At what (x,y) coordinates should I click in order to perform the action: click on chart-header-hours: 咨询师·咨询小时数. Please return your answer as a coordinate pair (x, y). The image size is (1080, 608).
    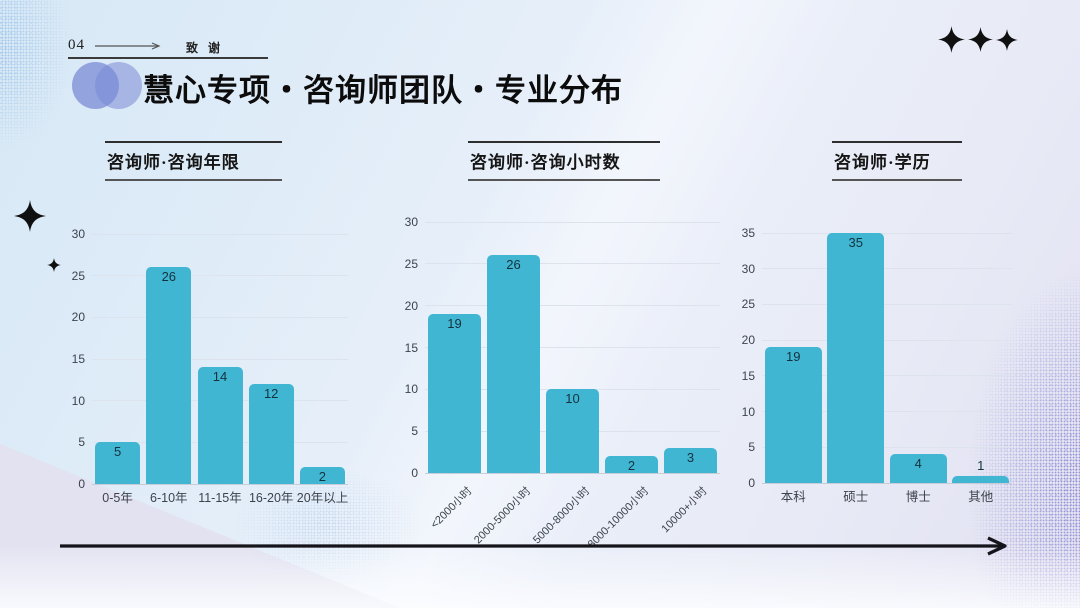
    Looking at the image, I should click on (564, 161).